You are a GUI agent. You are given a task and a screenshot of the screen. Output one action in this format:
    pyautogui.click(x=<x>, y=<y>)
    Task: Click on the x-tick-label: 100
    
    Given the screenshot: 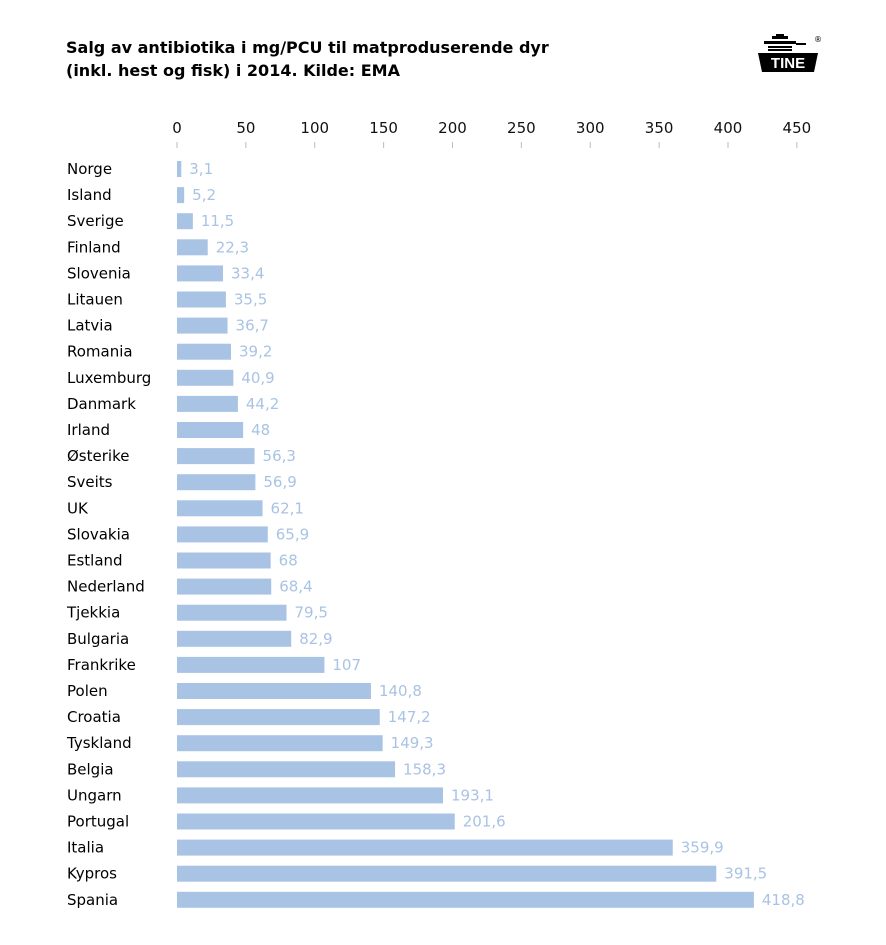 What is the action you would take?
    pyautogui.click(x=314, y=128)
    